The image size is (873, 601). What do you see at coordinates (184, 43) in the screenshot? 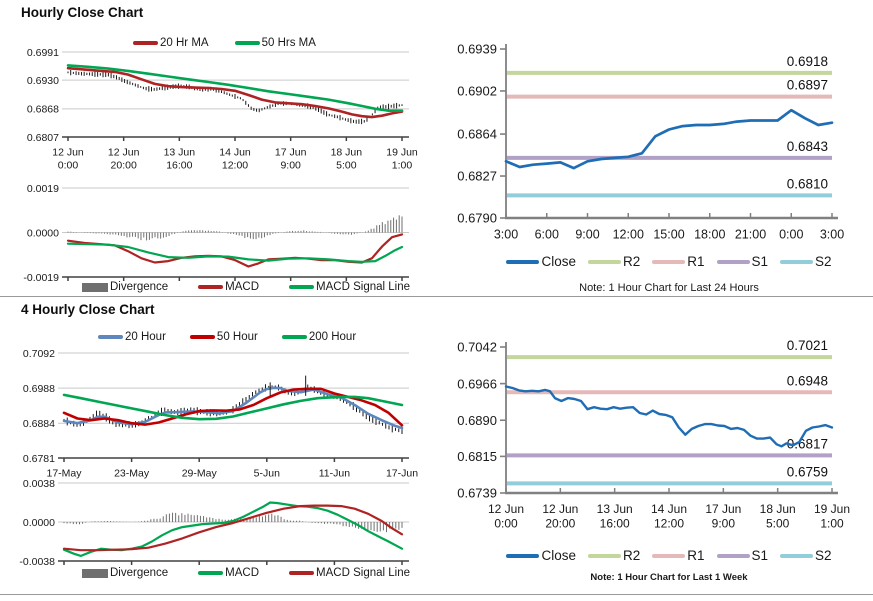
I see `legend-label: 20 Hr MA` at bounding box center [184, 43].